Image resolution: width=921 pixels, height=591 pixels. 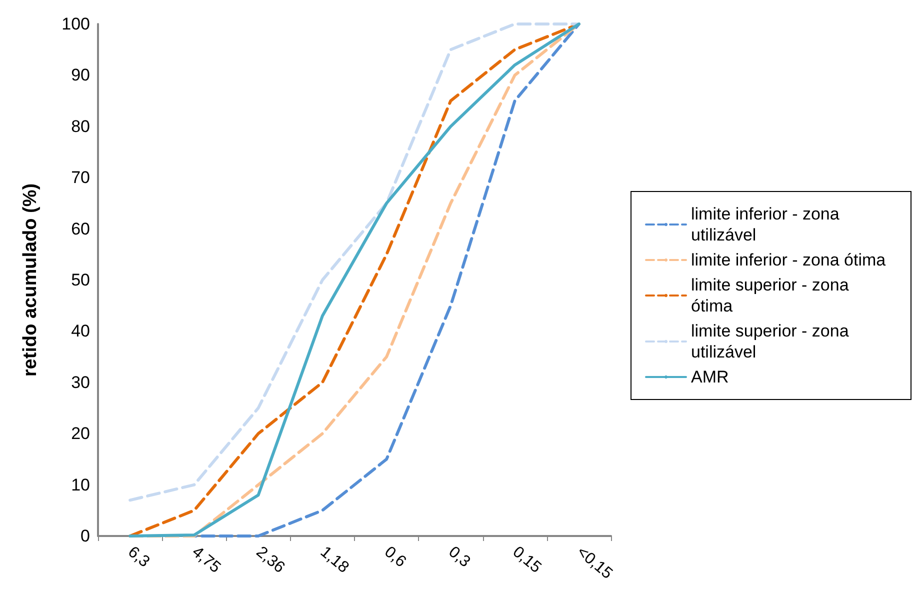 I want to click on x-tick-label: 0,15, so click(x=526, y=560).